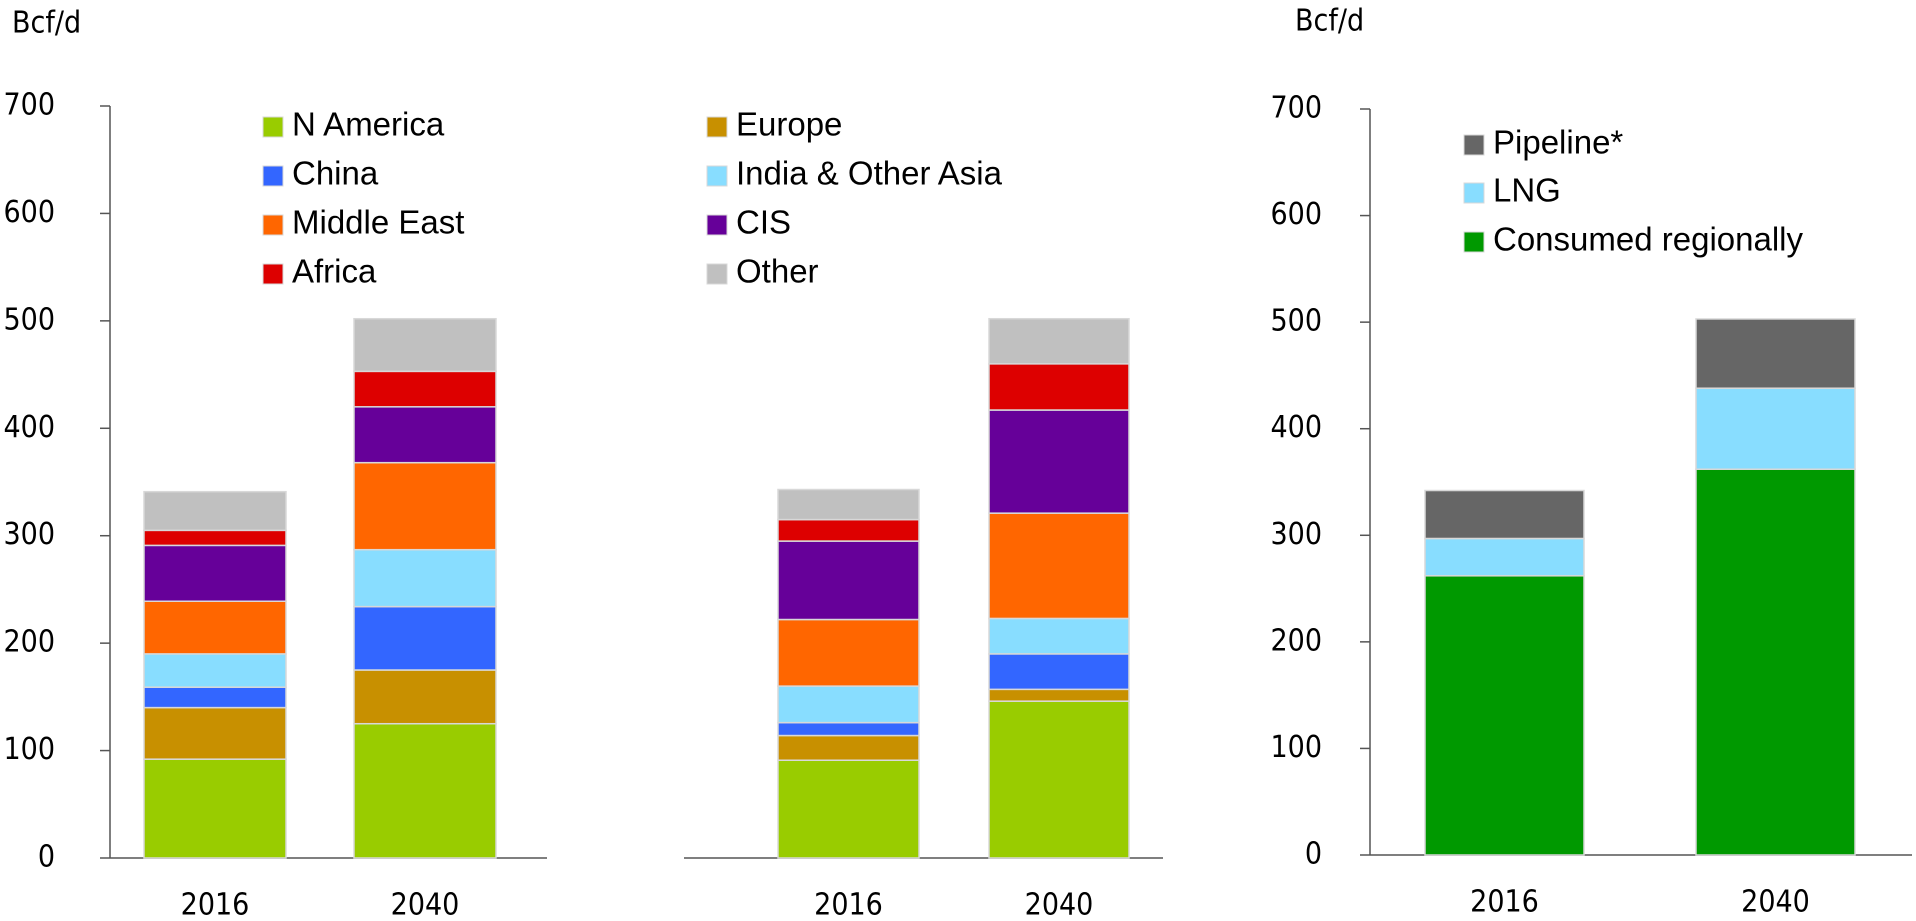 The image size is (1916, 921). I want to click on legend-label: Europe, so click(789, 124).